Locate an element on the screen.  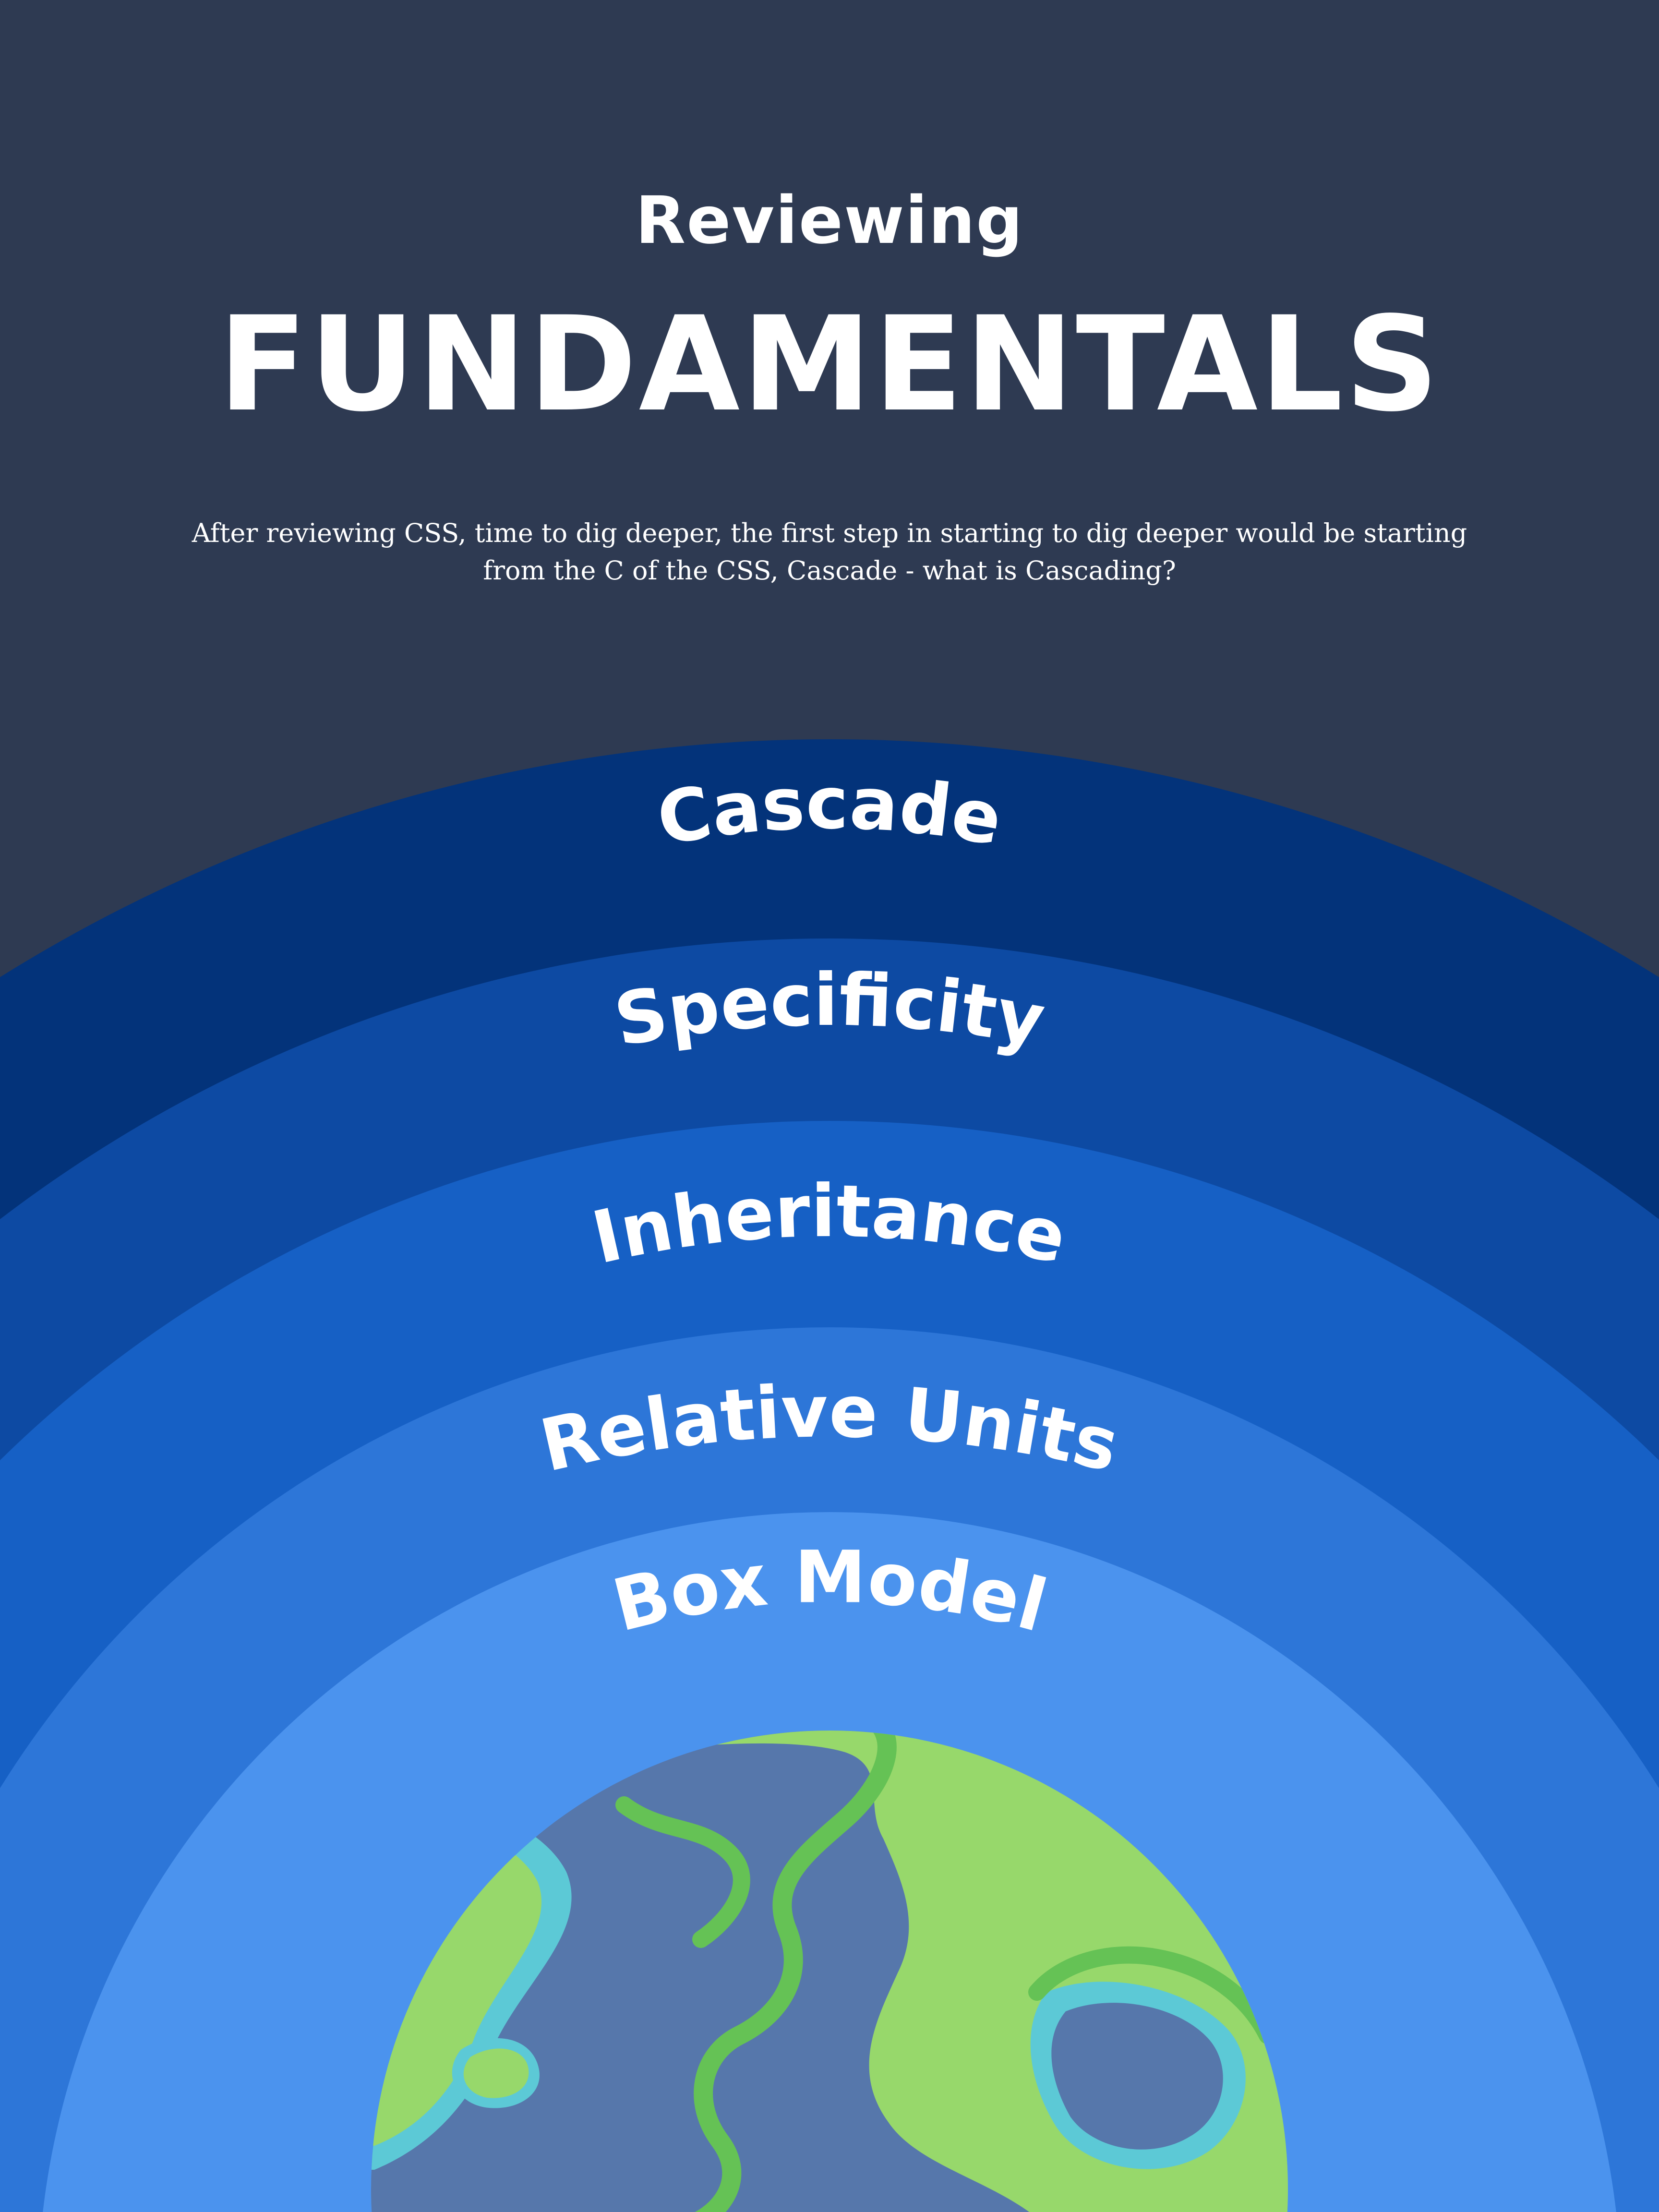
page-title: FUNDAMENTALS is located at coordinates (829, 365).